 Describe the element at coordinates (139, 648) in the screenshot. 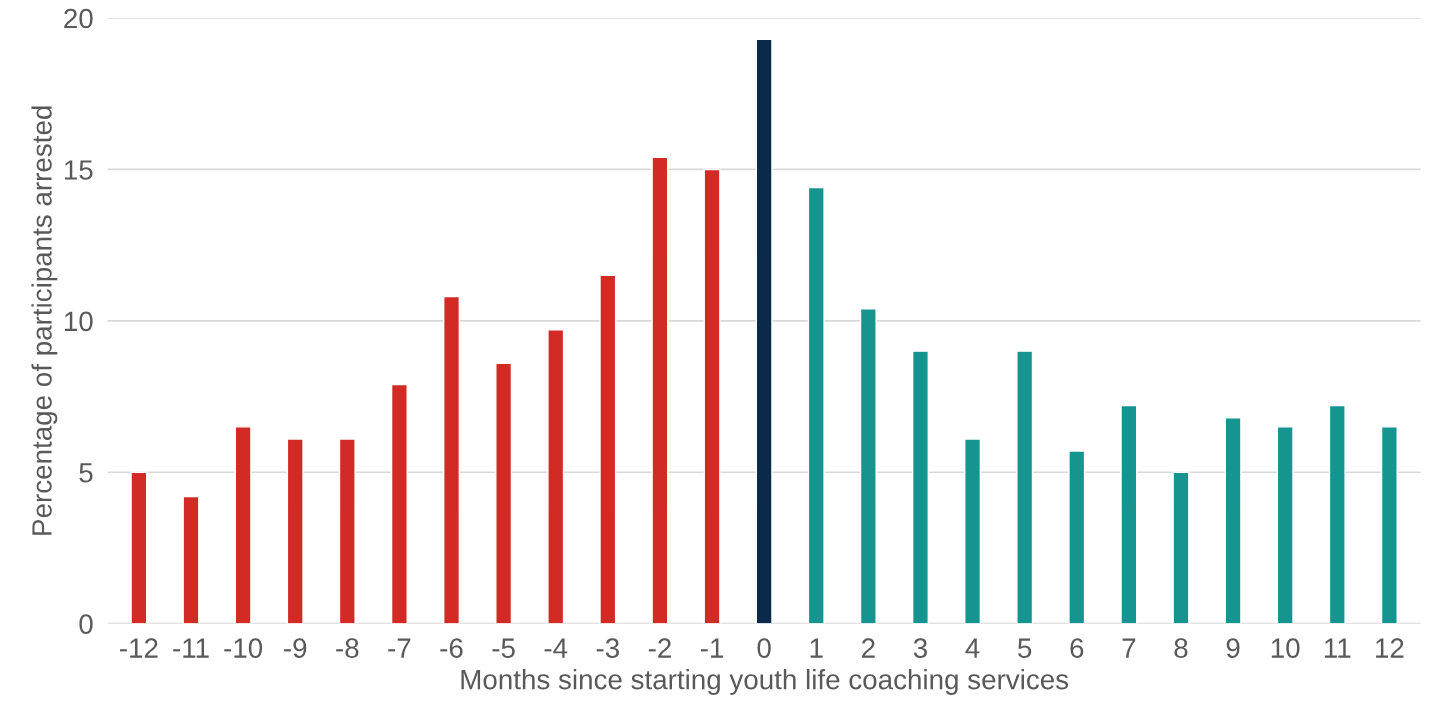

I see `x-tick-label: -12` at that location.